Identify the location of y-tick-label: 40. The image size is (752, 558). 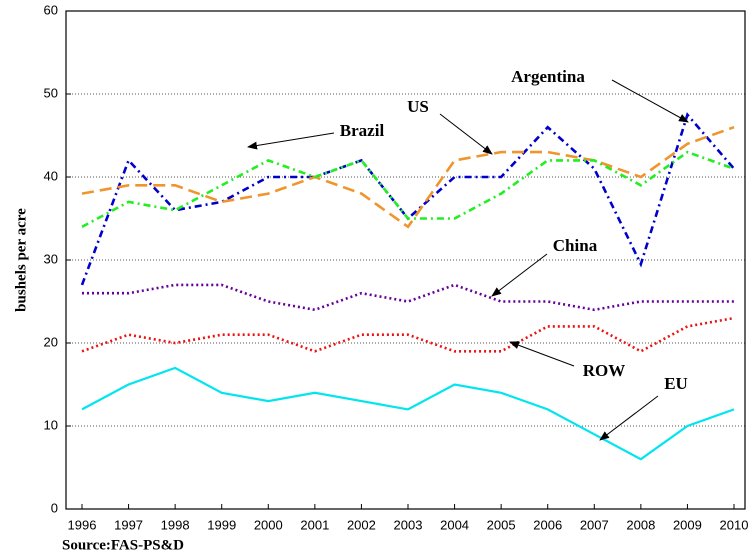
(51, 175).